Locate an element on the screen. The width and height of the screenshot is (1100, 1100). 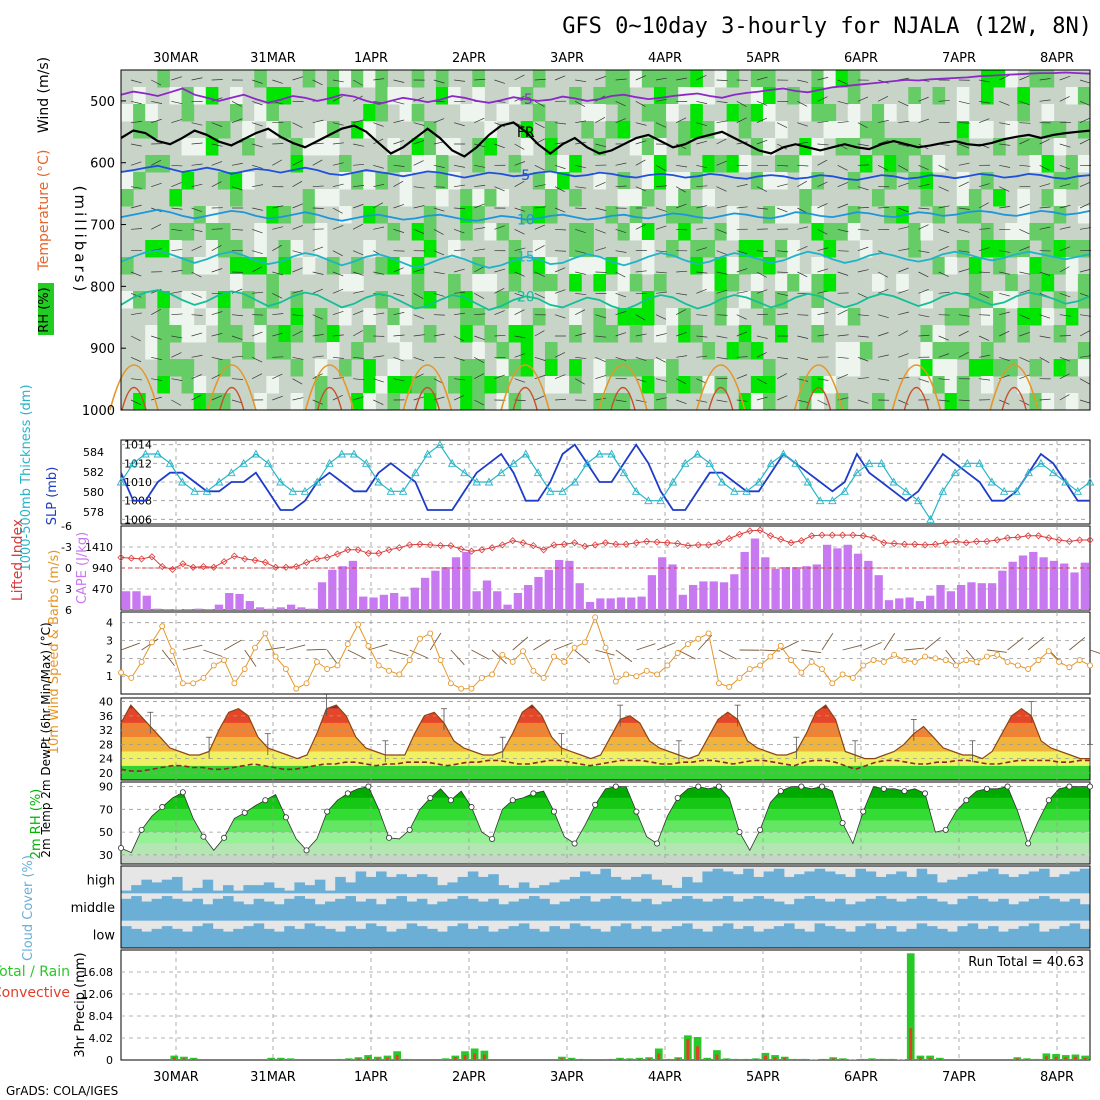
cloud-layer-label: high is located at coordinates (101, 881).